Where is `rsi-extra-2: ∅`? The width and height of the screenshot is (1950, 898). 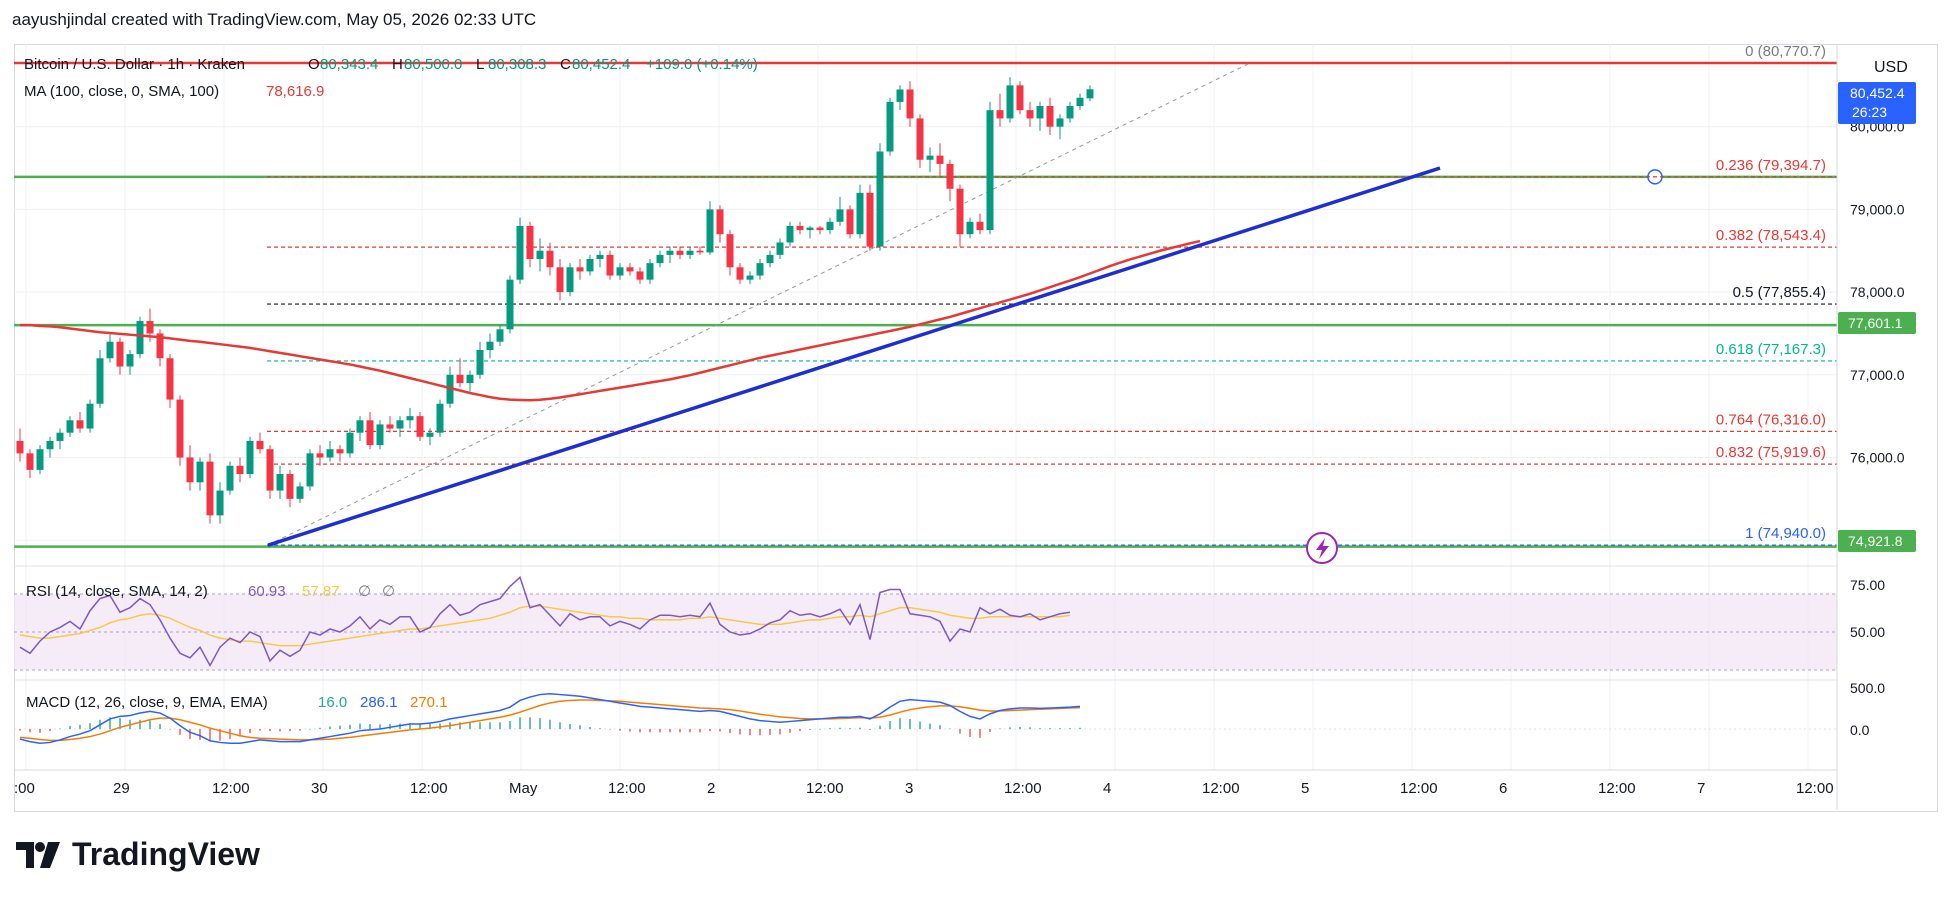 rsi-extra-2: ∅ is located at coordinates (388, 591).